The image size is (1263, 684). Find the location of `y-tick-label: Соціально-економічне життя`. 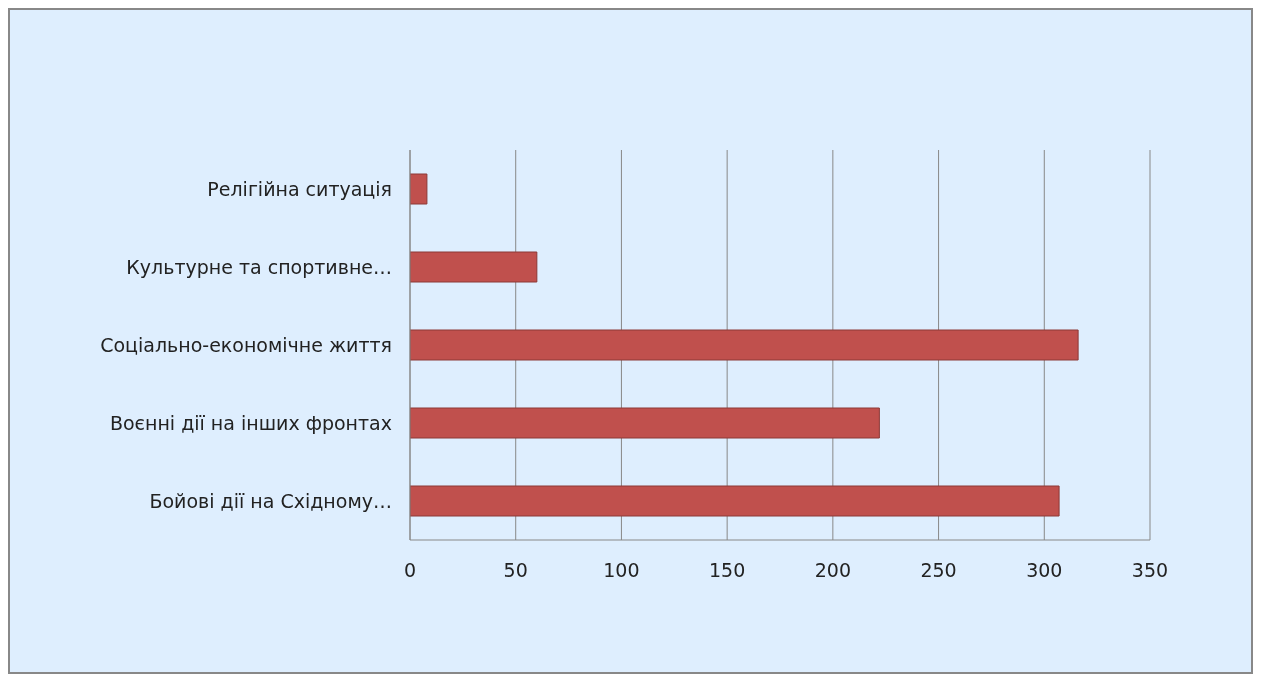

y-tick-label: Соціально-економічне життя is located at coordinates (246, 344).